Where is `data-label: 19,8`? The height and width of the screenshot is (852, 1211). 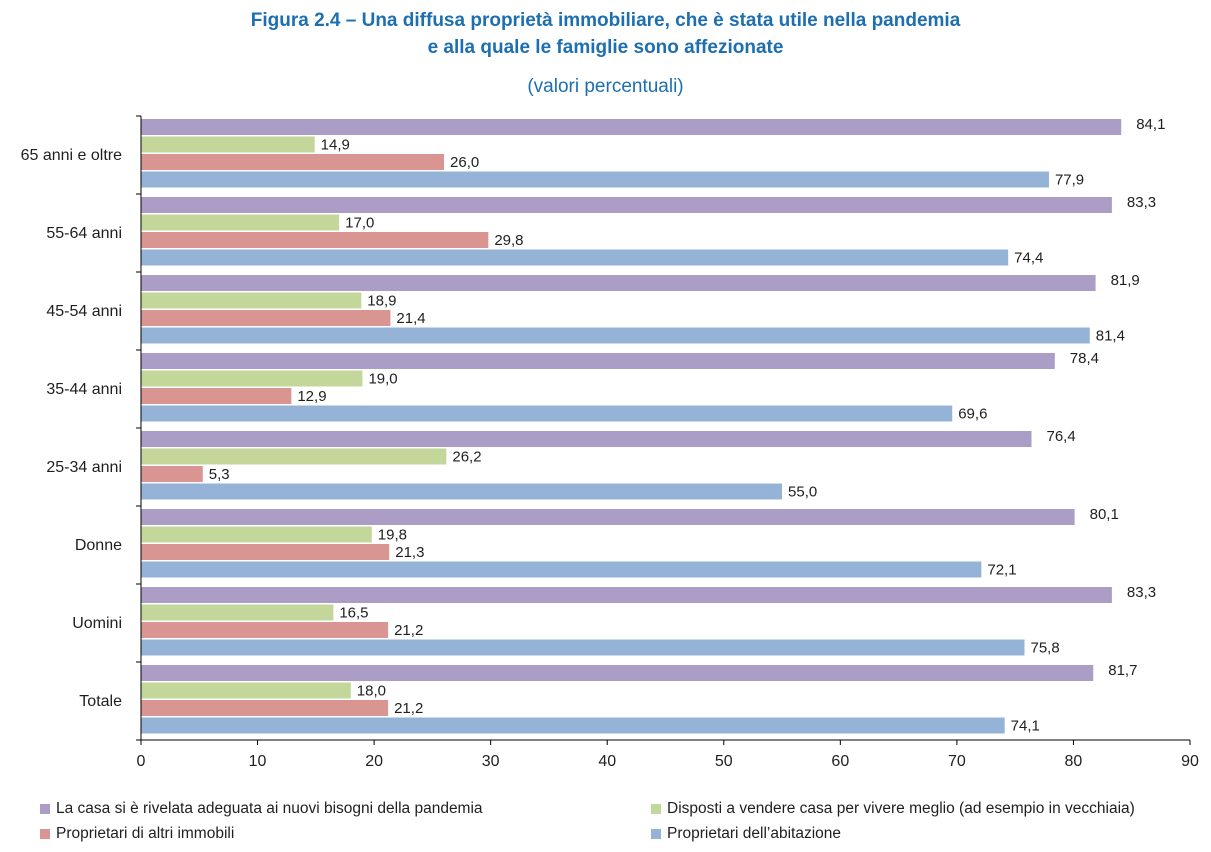 data-label: 19,8 is located at coordinates (392, 535).